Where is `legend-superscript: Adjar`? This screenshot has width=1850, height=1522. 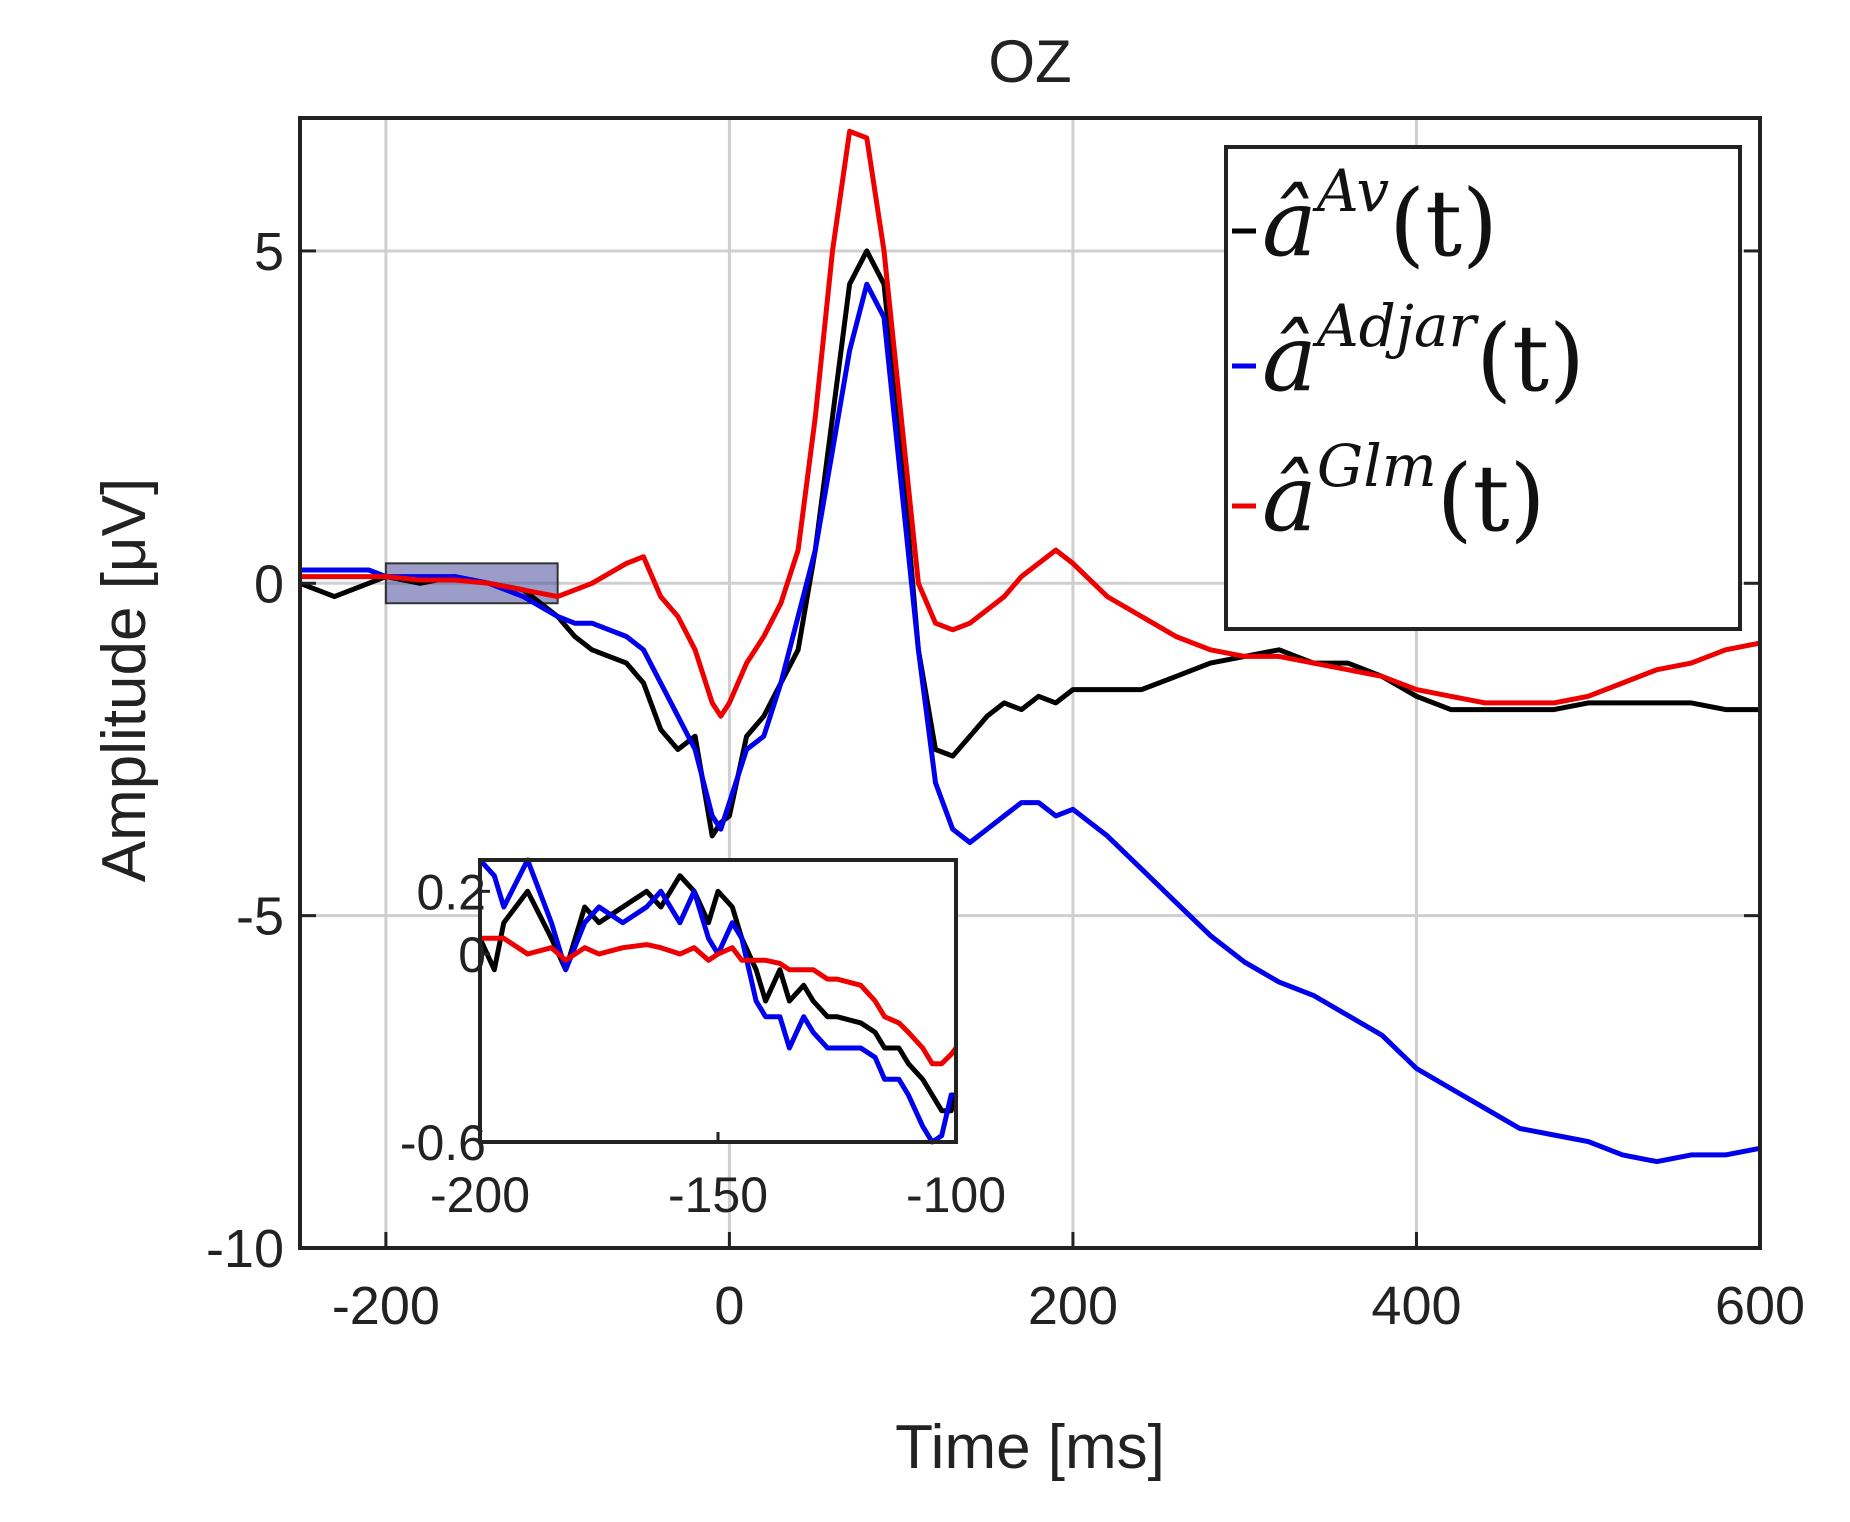
legend-superscript: Adjar is located at coordinates (1396, 326).